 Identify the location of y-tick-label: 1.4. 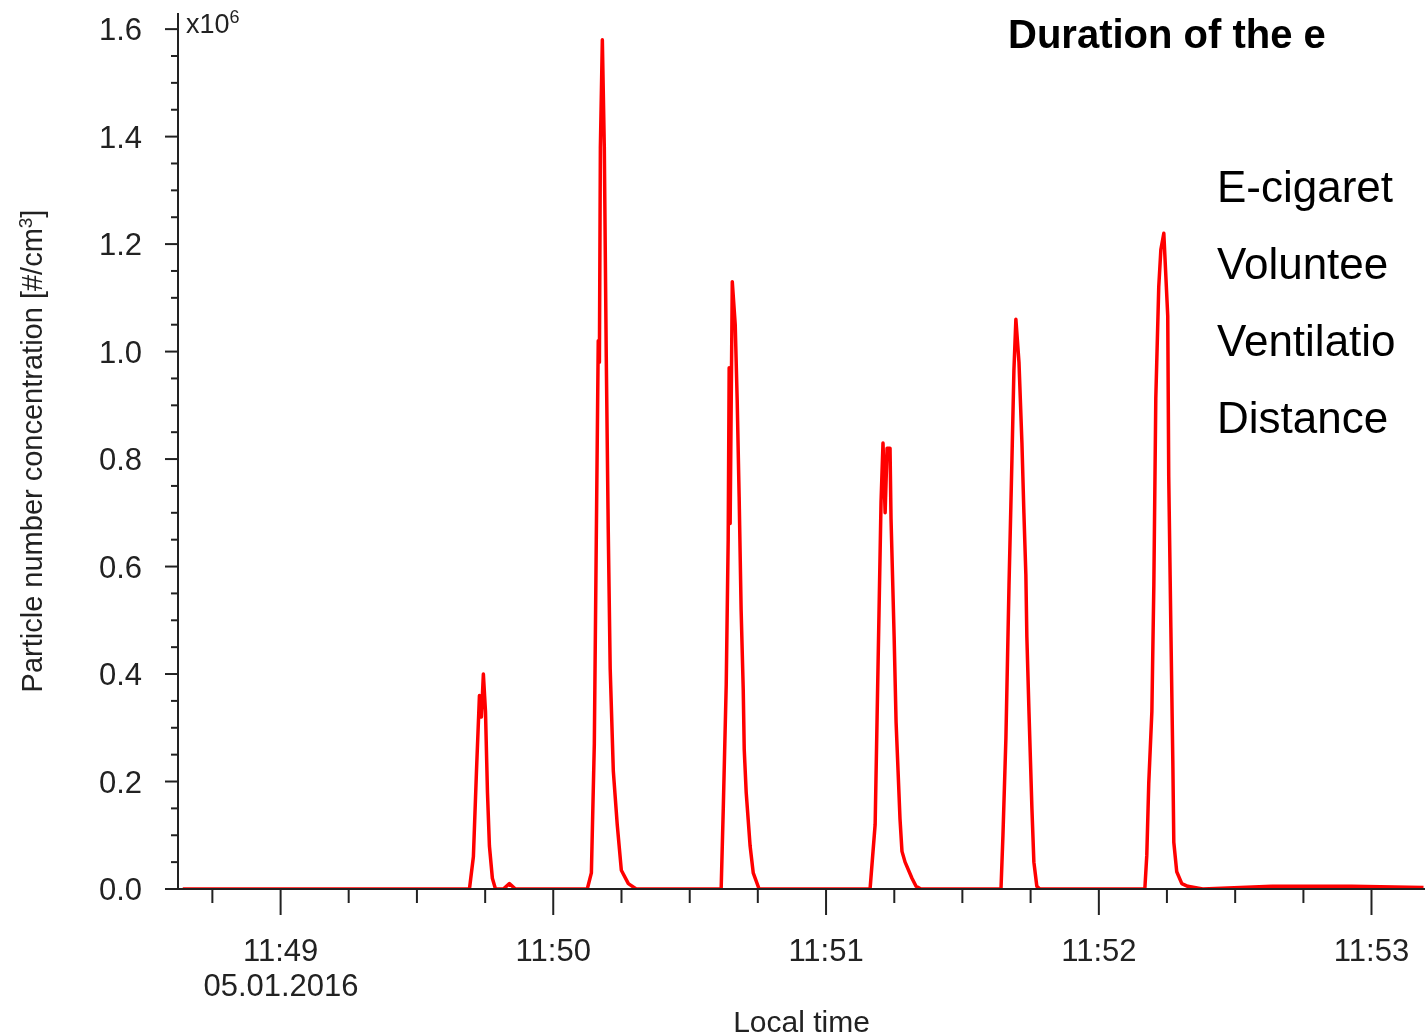
(120, 137).